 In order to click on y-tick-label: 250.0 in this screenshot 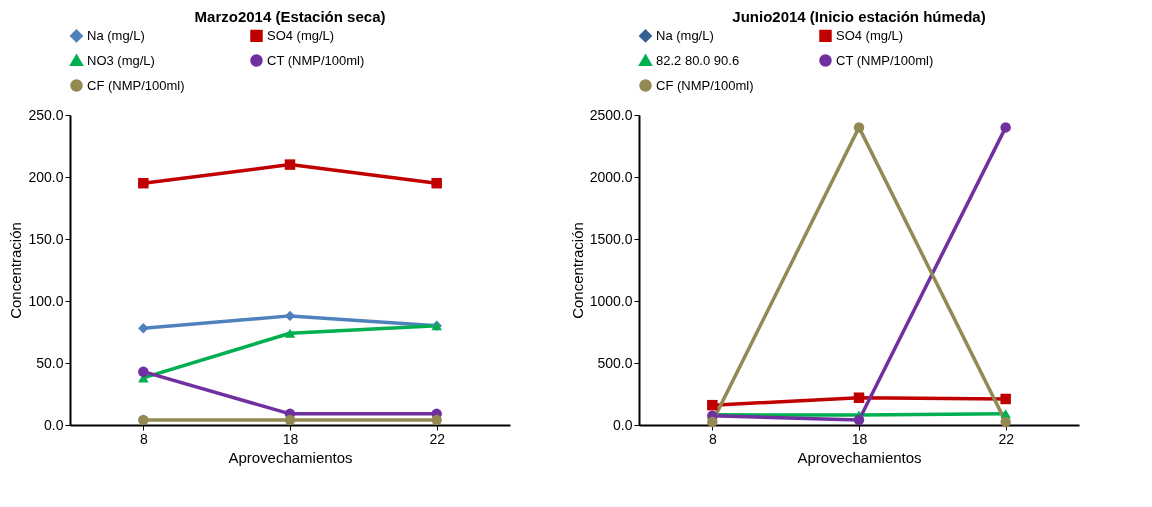, I will do `click(46, 114)`.